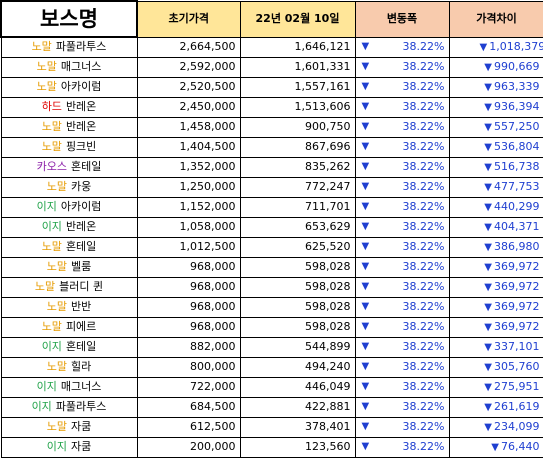 The height and width of the screenshot is (458, 543). What do you see at coordinates (69, 387) in the screenshot?
I see `boss-cell: 이지 매그너스` at bounding box center [69, 387].